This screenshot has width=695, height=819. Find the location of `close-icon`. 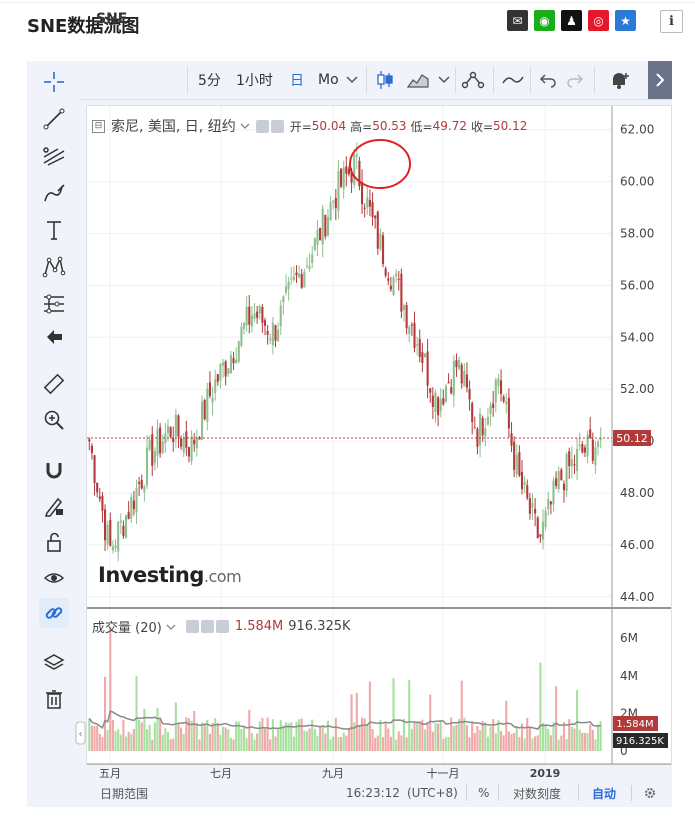

close-icon is located at coordinates (222, 626).